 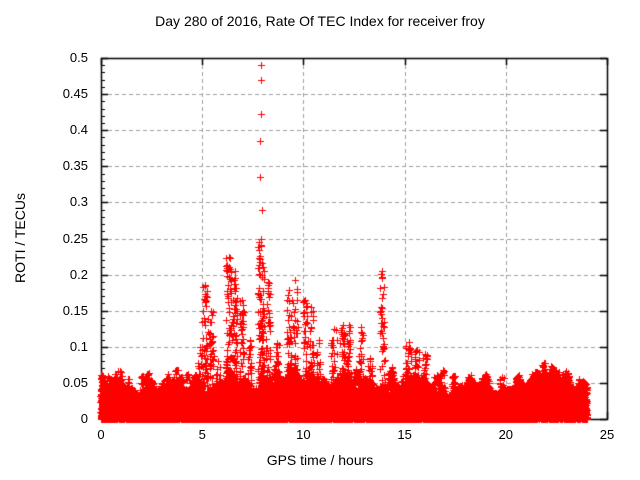 I want to click on y-tick-label: 0.5, so click(x=78, y=57).